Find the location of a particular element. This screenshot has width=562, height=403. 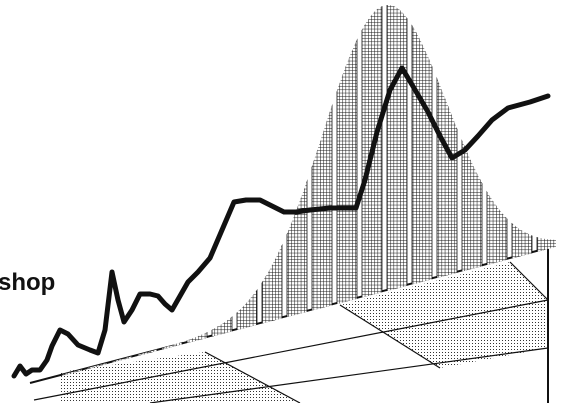

shop-label: shop is located at coordinates (27, 282).